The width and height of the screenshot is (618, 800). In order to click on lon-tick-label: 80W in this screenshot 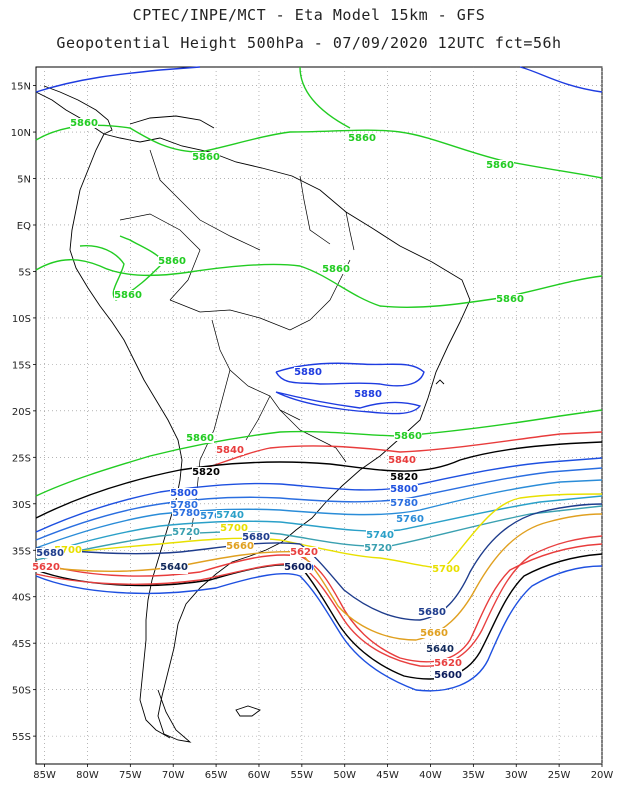, I will do `click(87, 775)`.